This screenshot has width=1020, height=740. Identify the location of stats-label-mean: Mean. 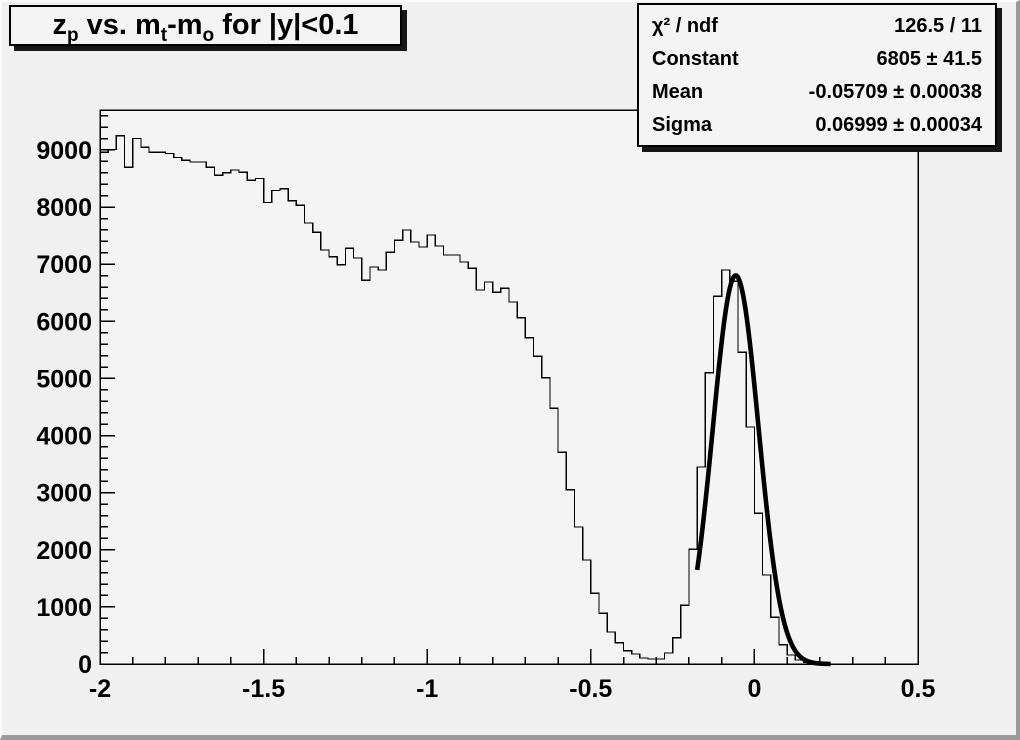
(678, 91).